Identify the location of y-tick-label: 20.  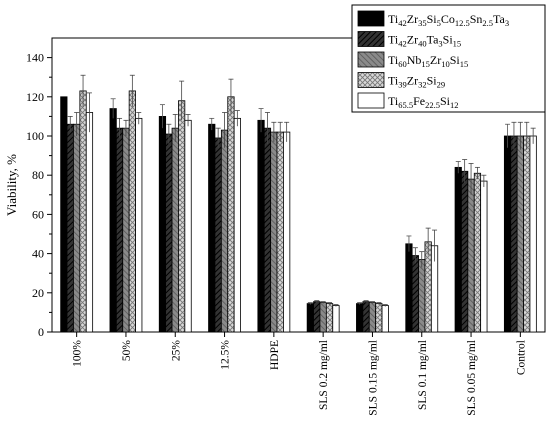
(38, 293).